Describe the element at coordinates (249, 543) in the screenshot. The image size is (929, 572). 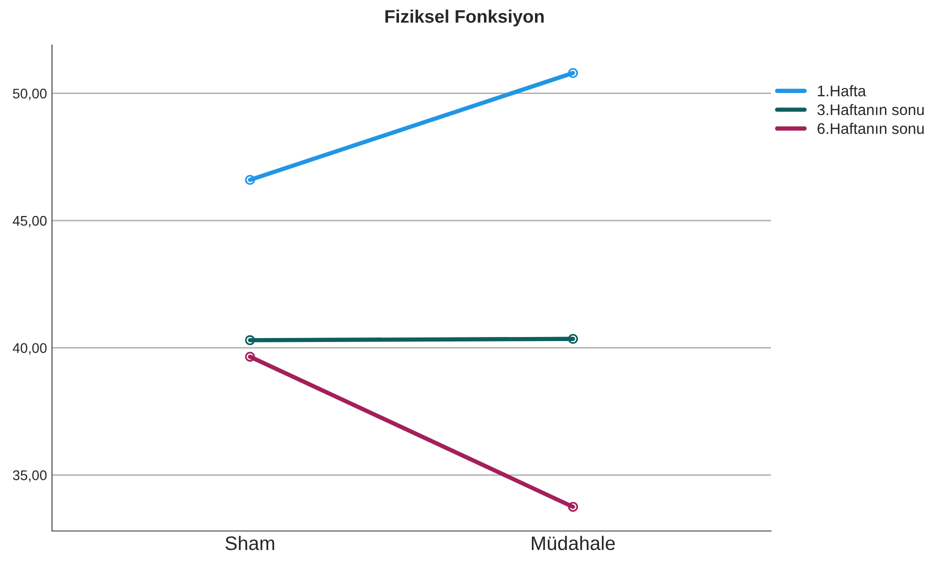
I see `x-tick-label: Sham` at that location.